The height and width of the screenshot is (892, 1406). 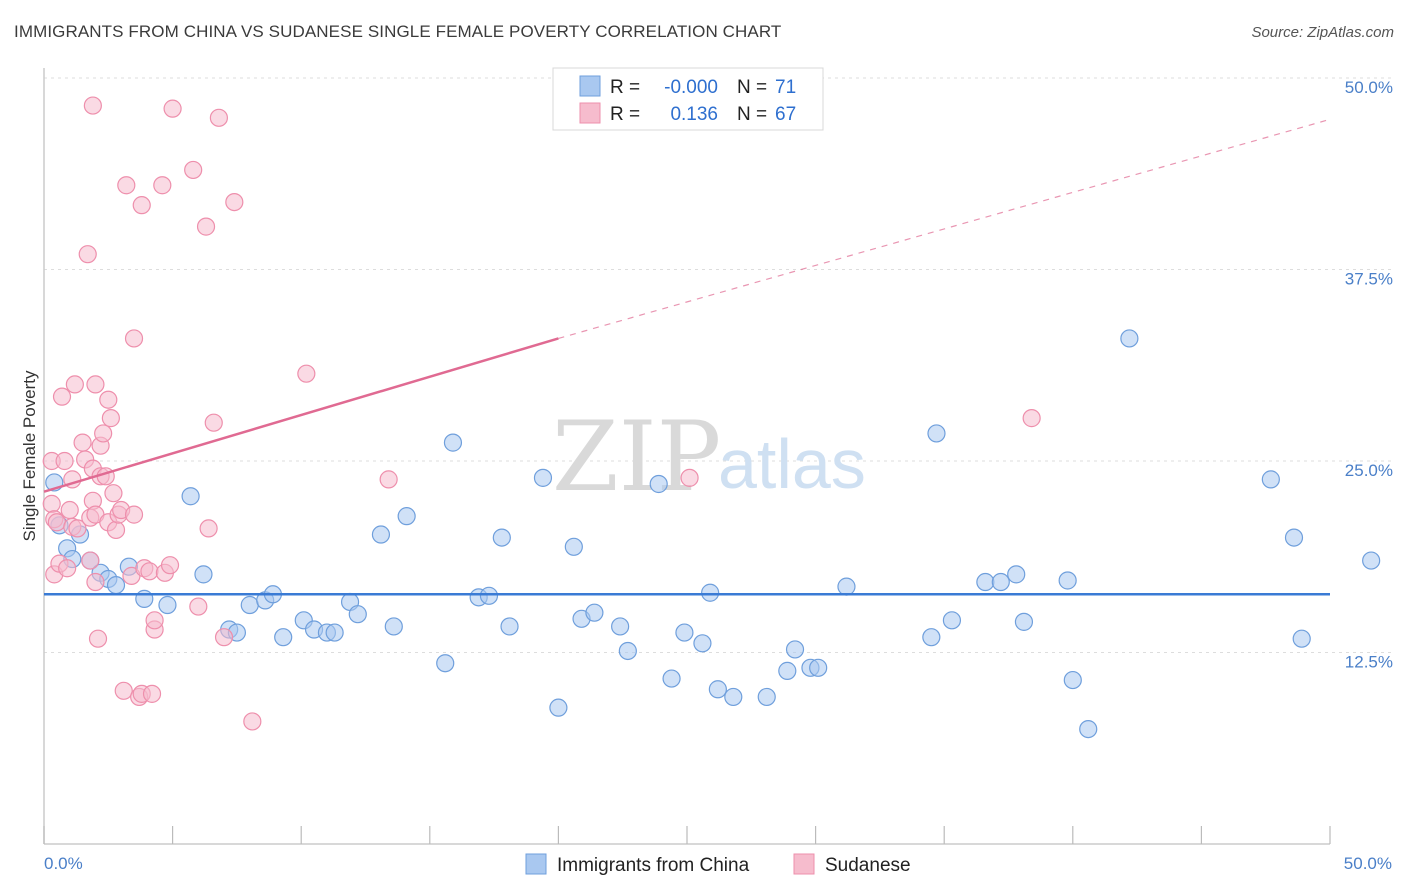 I want to click on y-tick-label: 37.5%, so click(x=1369, y=279).